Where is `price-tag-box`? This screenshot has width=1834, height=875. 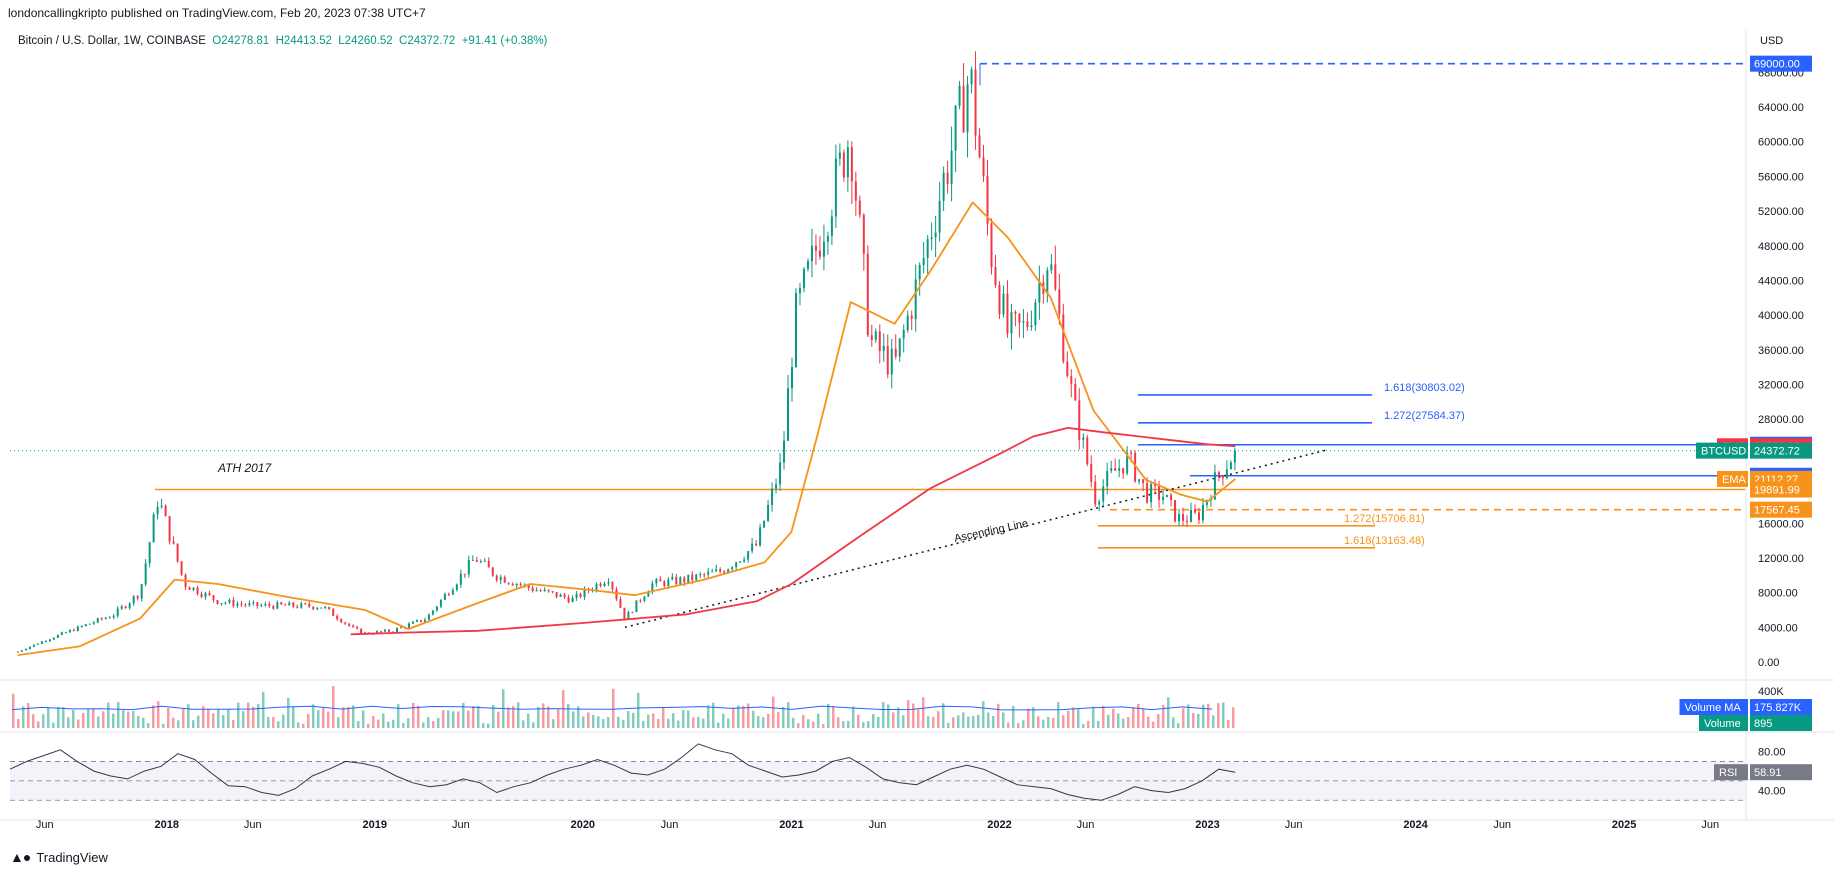
price-tag-box is located at coordinates (1781, 509).